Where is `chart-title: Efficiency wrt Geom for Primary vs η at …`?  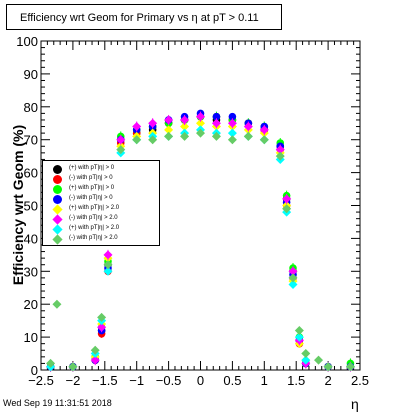
chart-title: Efficiency wrt Geom for Primary vs η at … is located at coordinates (139, 18).